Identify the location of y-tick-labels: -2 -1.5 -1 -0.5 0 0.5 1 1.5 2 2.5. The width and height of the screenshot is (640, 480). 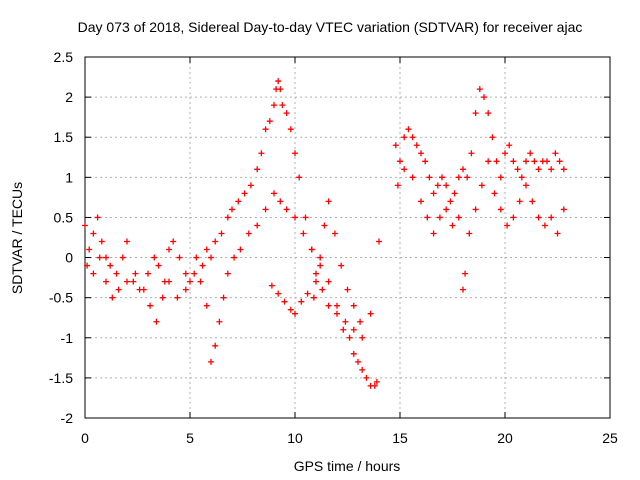
(61, 237).